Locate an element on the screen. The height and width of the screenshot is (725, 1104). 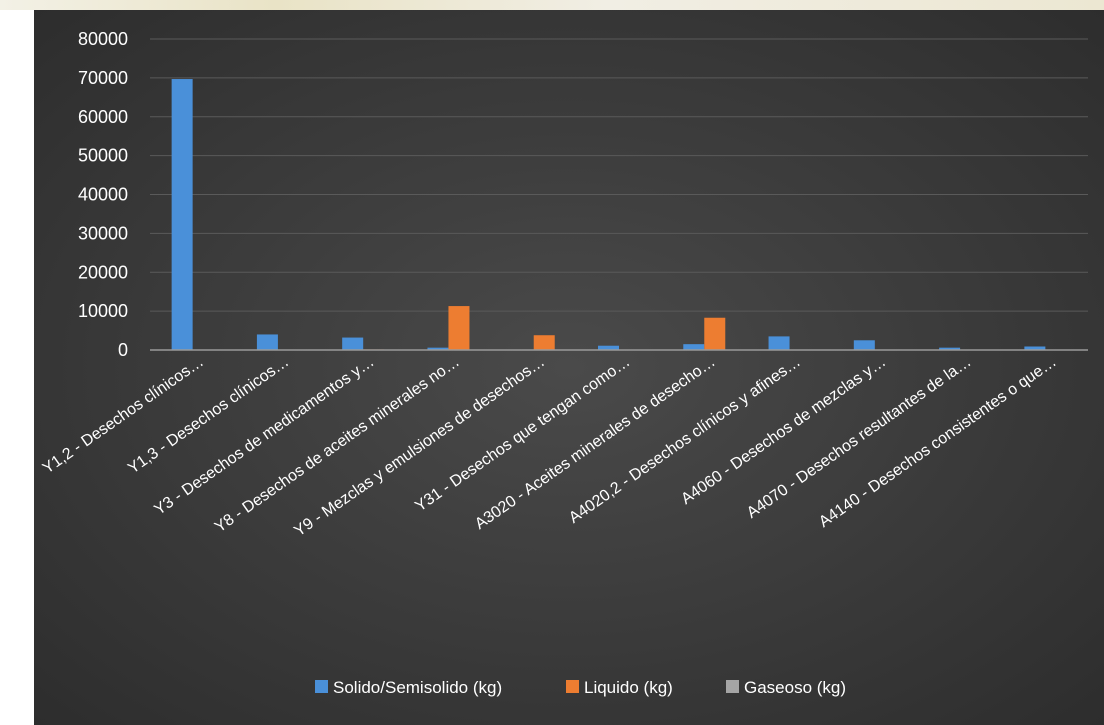
y-tick-label: 20000 is located at coordinates (103, 272).